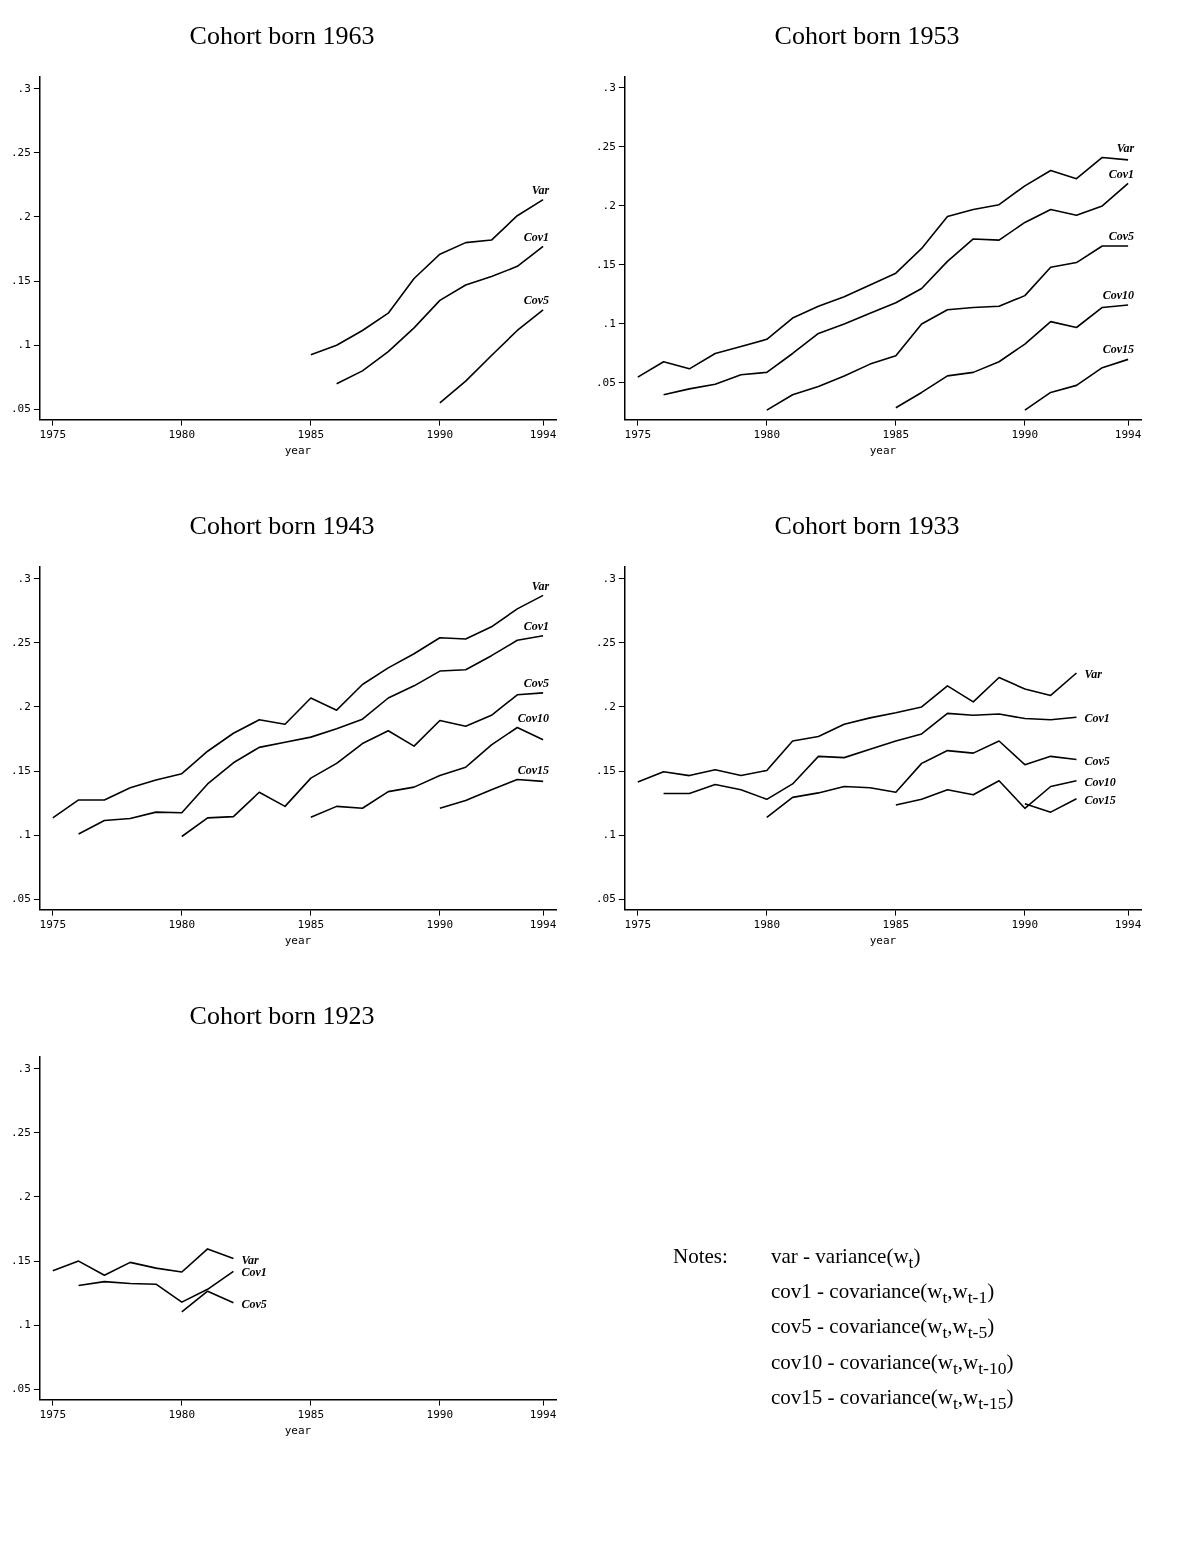 The height and width of the screenshot is (1558, 1184). I want to click on text: cov10 - covariance(w$_{t}$,w$_{t-10}$), so click(892, 1364).